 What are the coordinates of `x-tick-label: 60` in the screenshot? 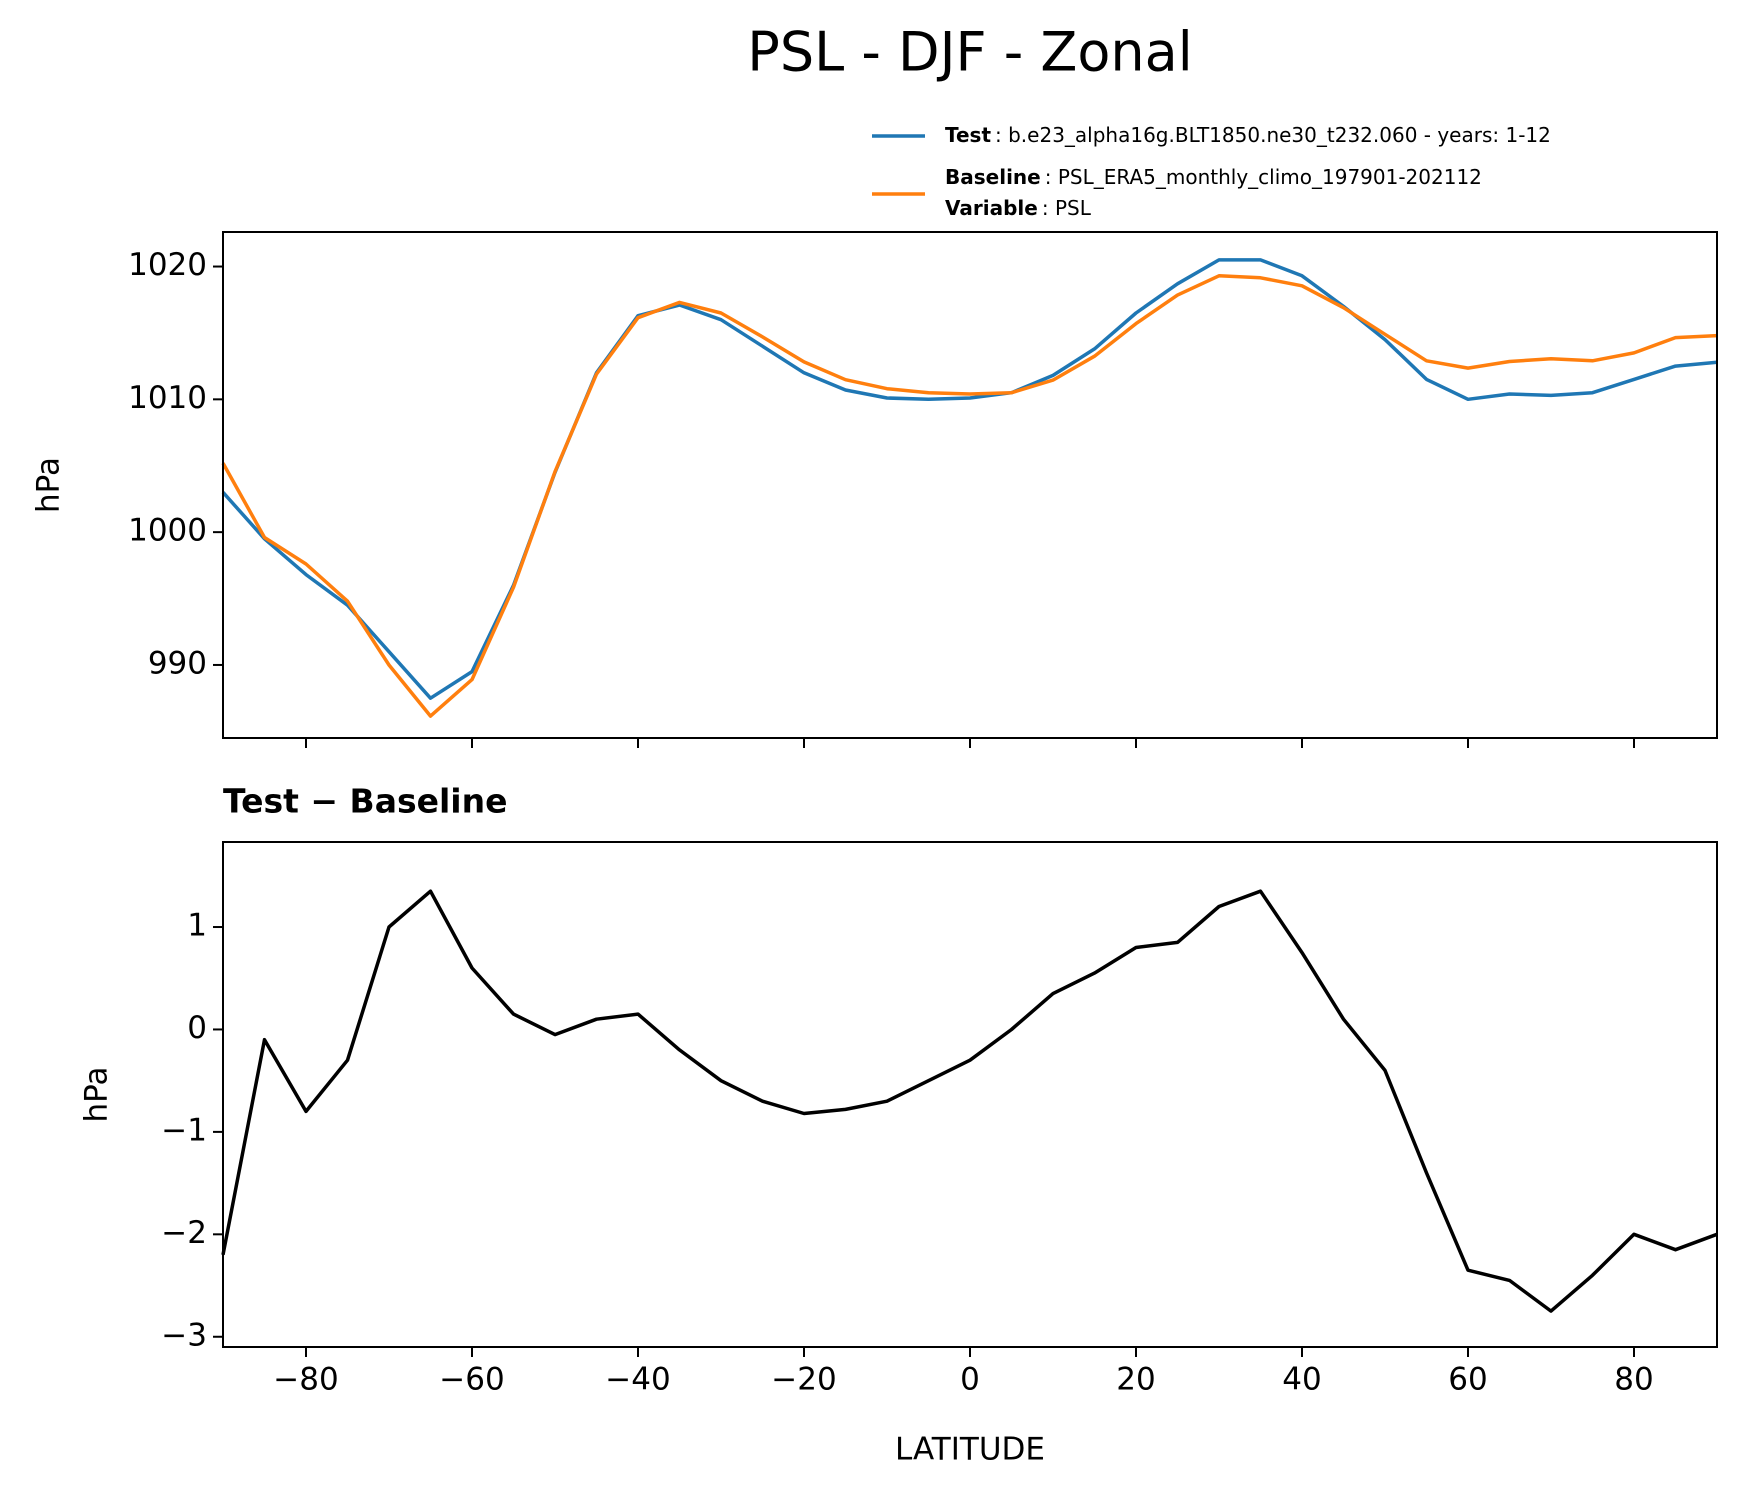 It's located at (1467, 1380).